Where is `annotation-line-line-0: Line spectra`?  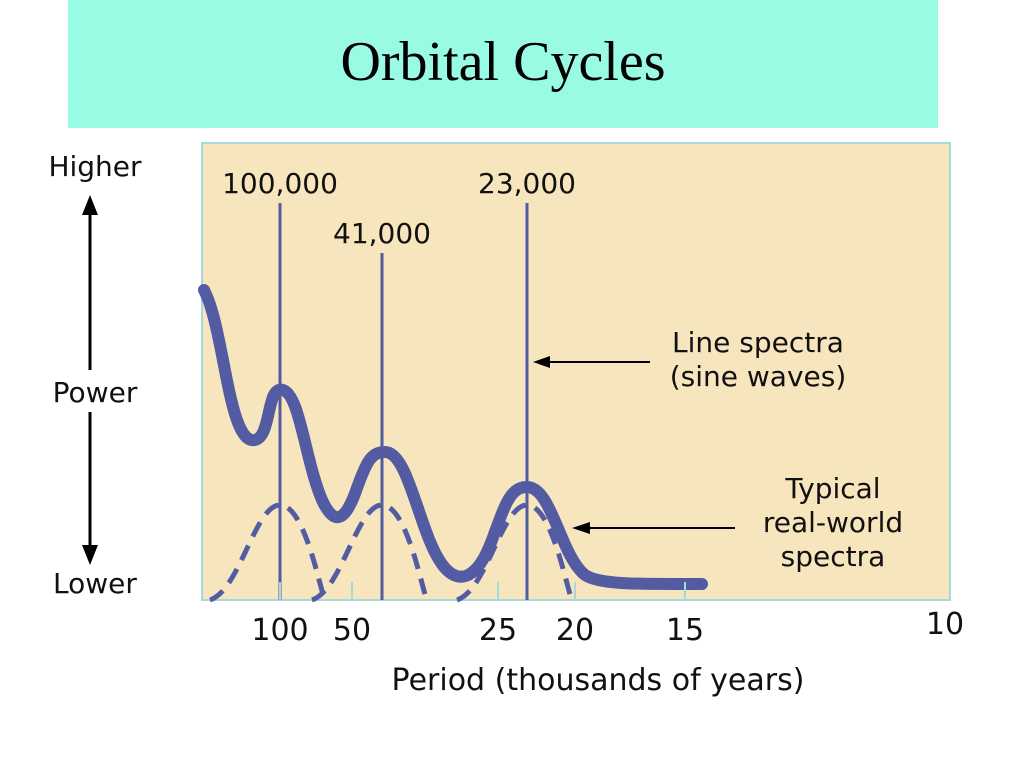
annotation-line-line-0: Line spectra is located at coordinates (758, 342).